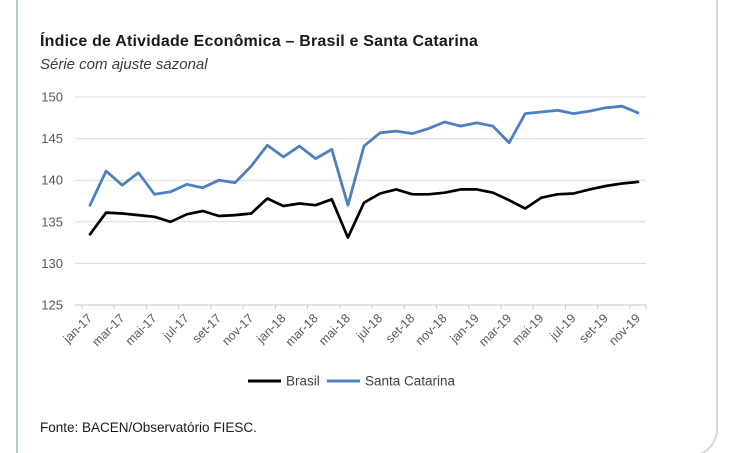 The height and width of the screenshot is (453, 734). Describe the element at coordinates (431, 329) in the screenshot. I see `x-axis-tick-label: nov-18` at that location.